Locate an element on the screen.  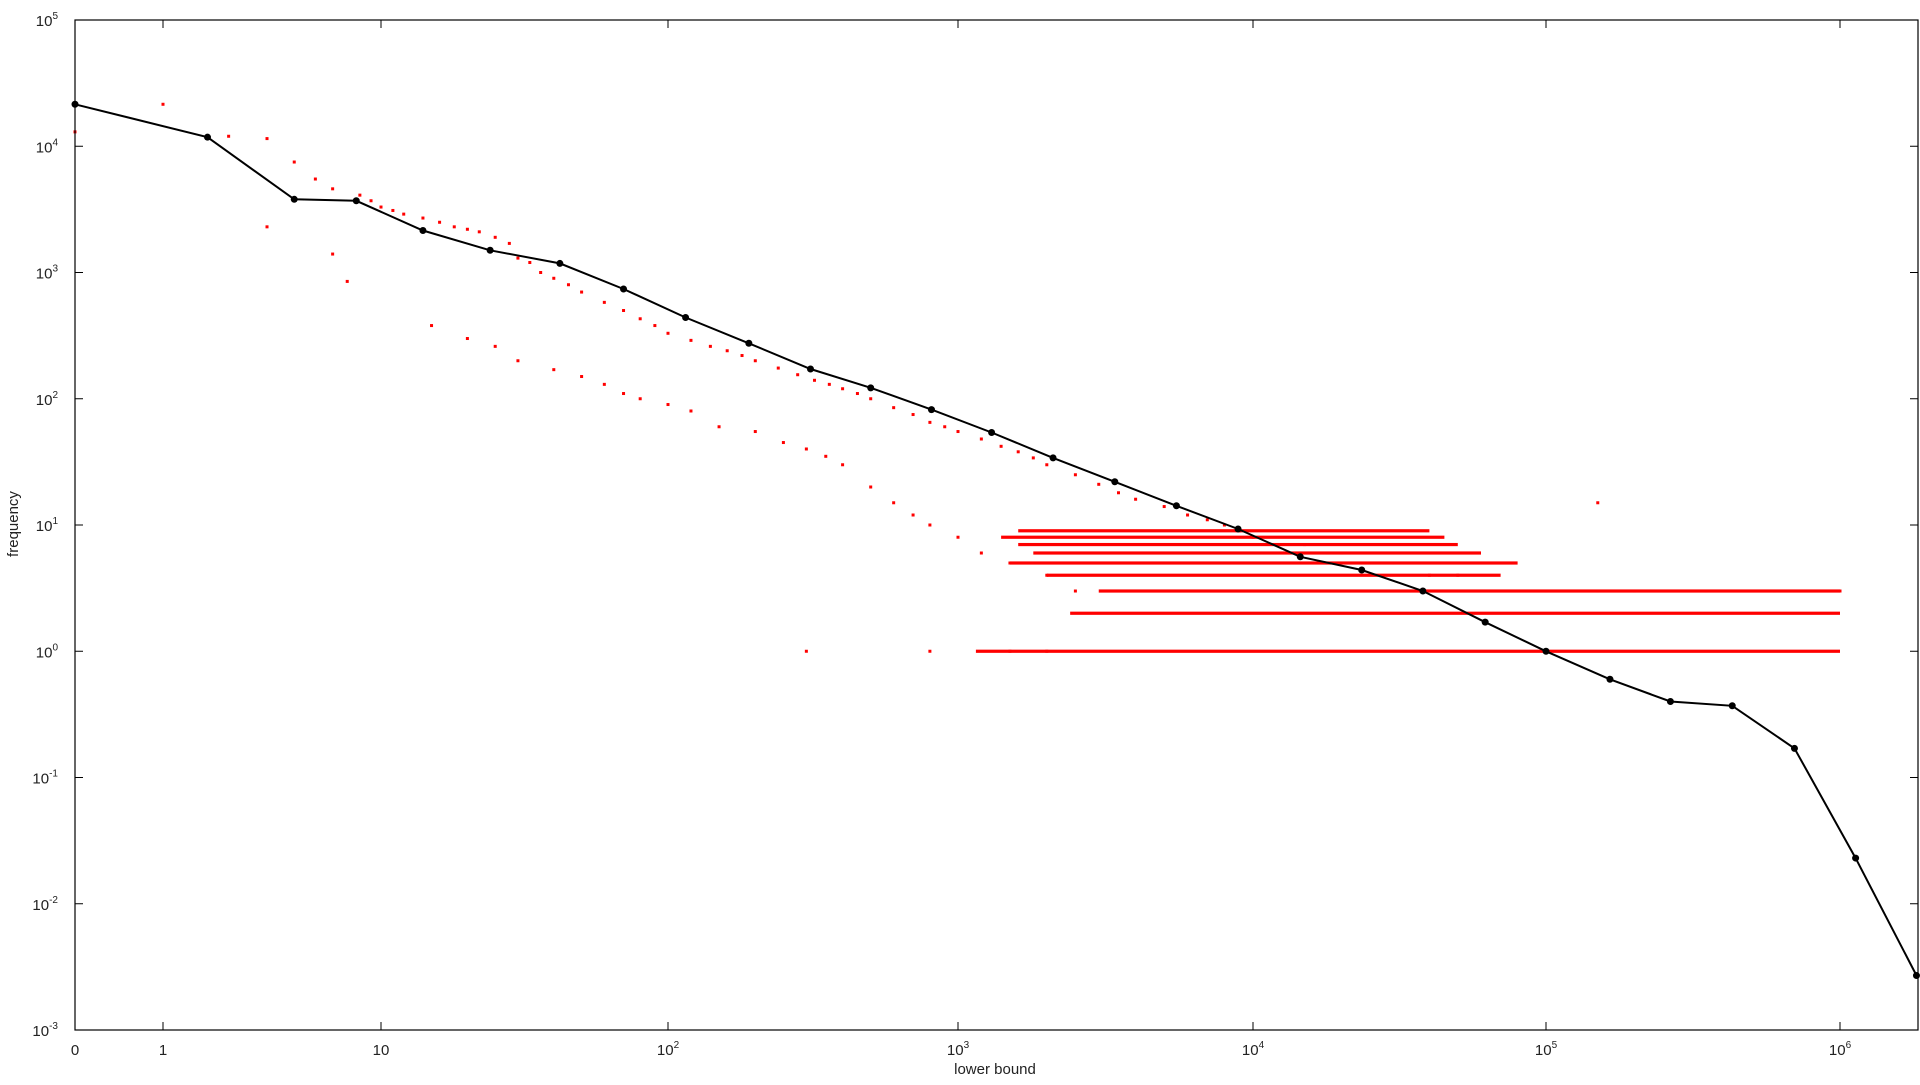
x-tick-label: 10³ is located at coordinates (958, 1049).